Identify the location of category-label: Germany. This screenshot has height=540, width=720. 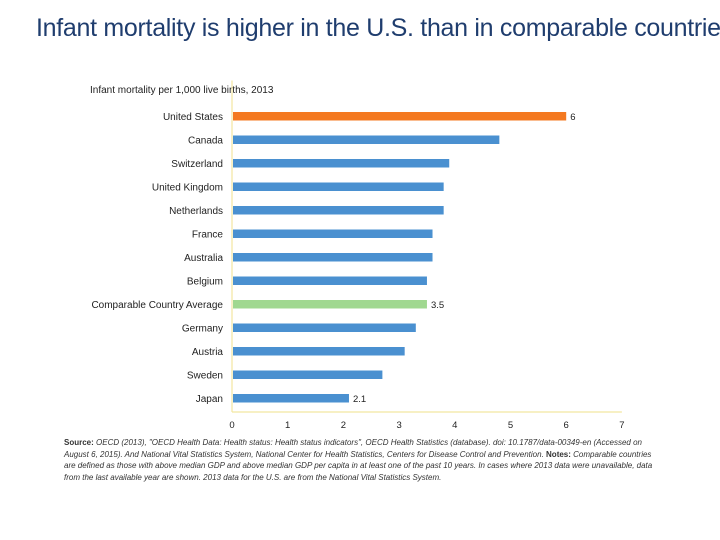
(202, 328).